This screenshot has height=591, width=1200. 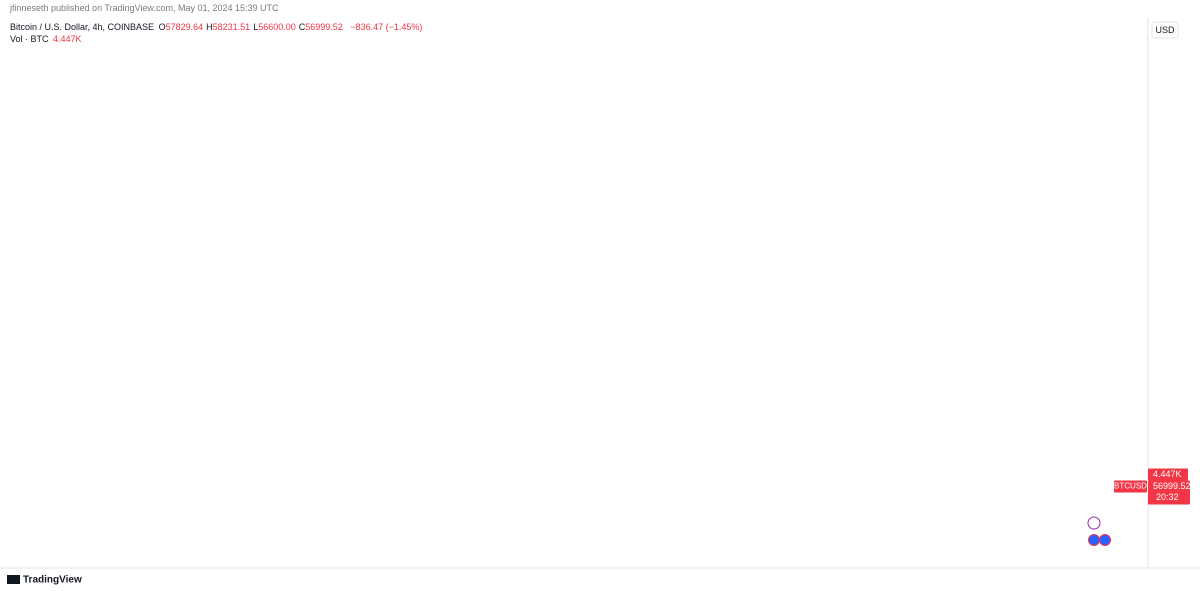 What do you see at coordinates (302, 27) in the screenshot?
I see `ohlc-label: C` at bounding box center [302, 27].